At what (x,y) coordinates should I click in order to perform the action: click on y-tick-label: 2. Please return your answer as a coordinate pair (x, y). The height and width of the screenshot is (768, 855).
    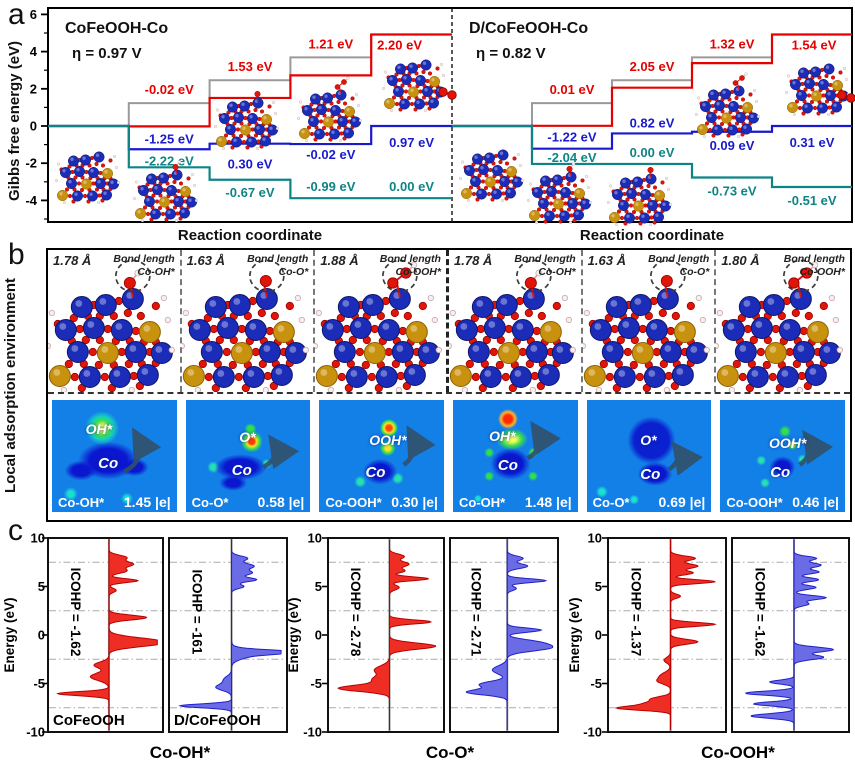
    Looking at the image, I should click on (33, 88).